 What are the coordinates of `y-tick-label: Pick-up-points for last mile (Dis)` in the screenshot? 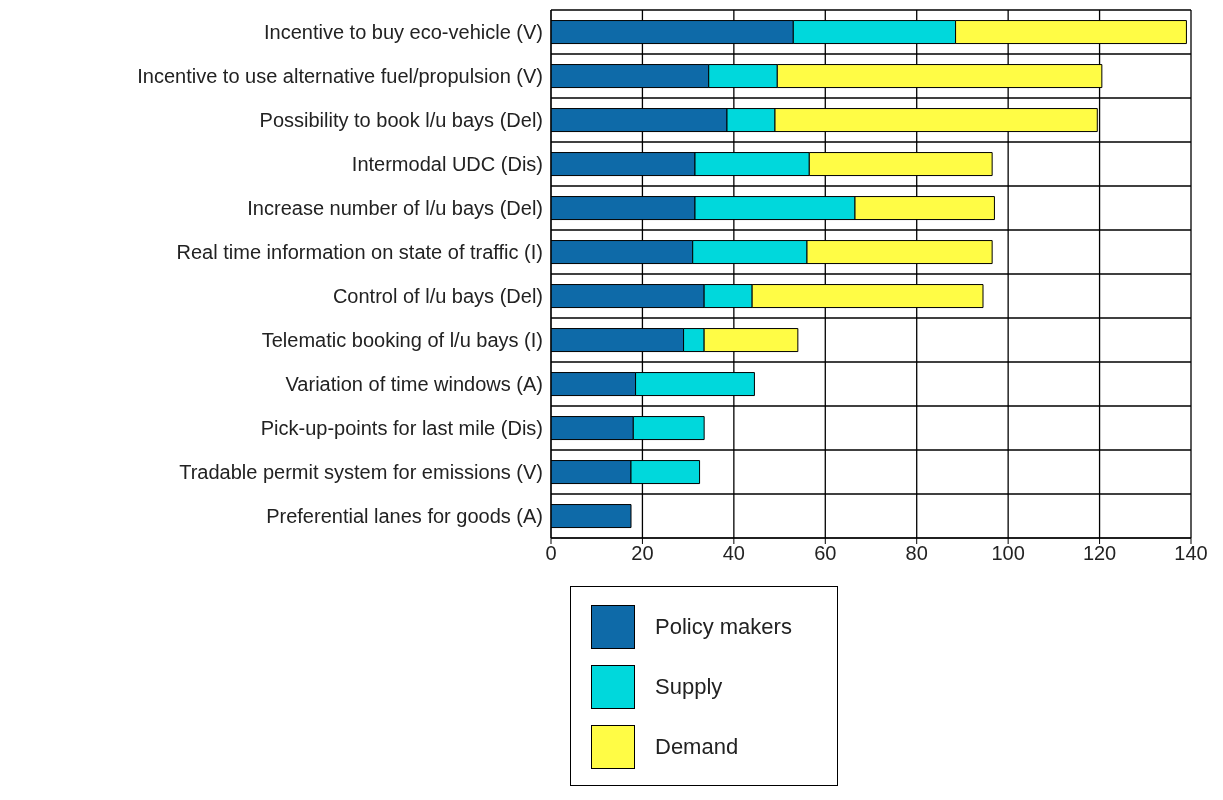 It's located at (401, 428).